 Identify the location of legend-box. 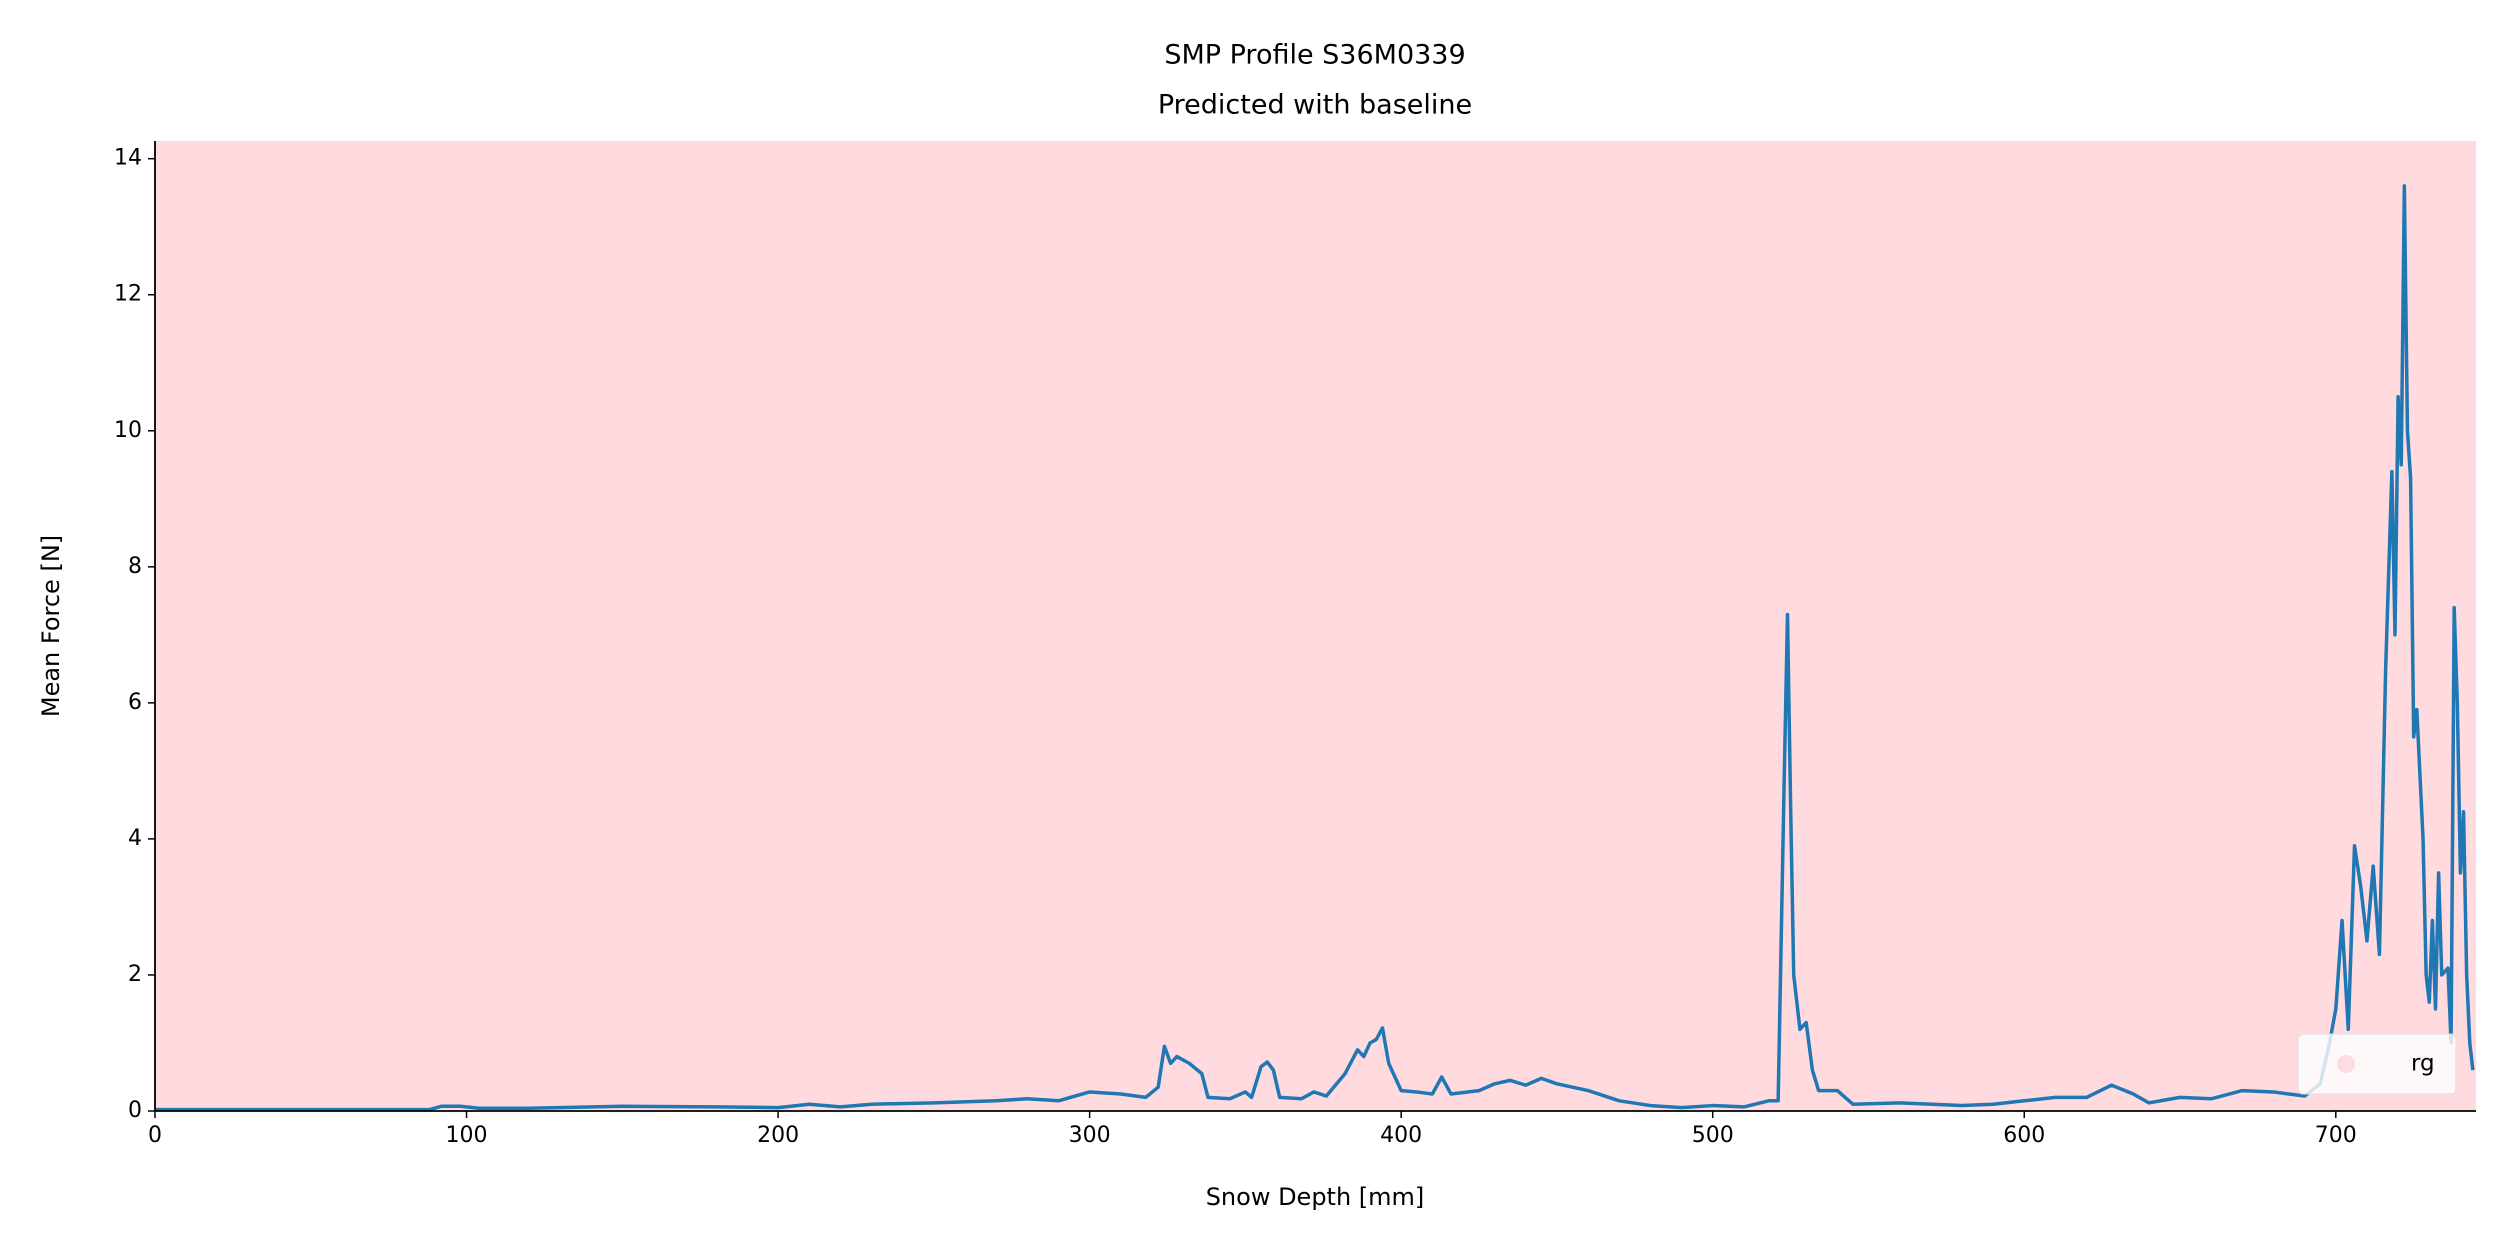
(2377, 1064).